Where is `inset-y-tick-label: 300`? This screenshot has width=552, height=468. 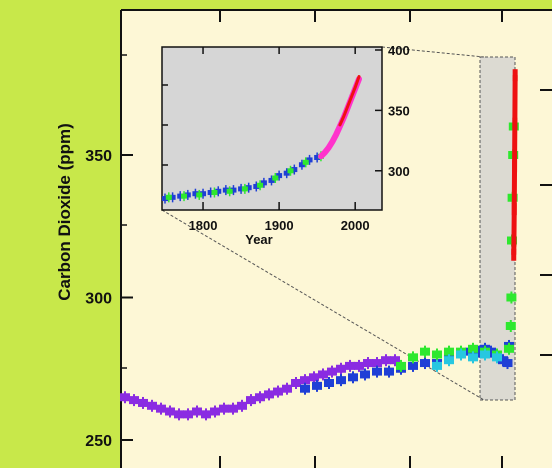
inset-y-tick-label: 300 is located at coordinates (399, 171).